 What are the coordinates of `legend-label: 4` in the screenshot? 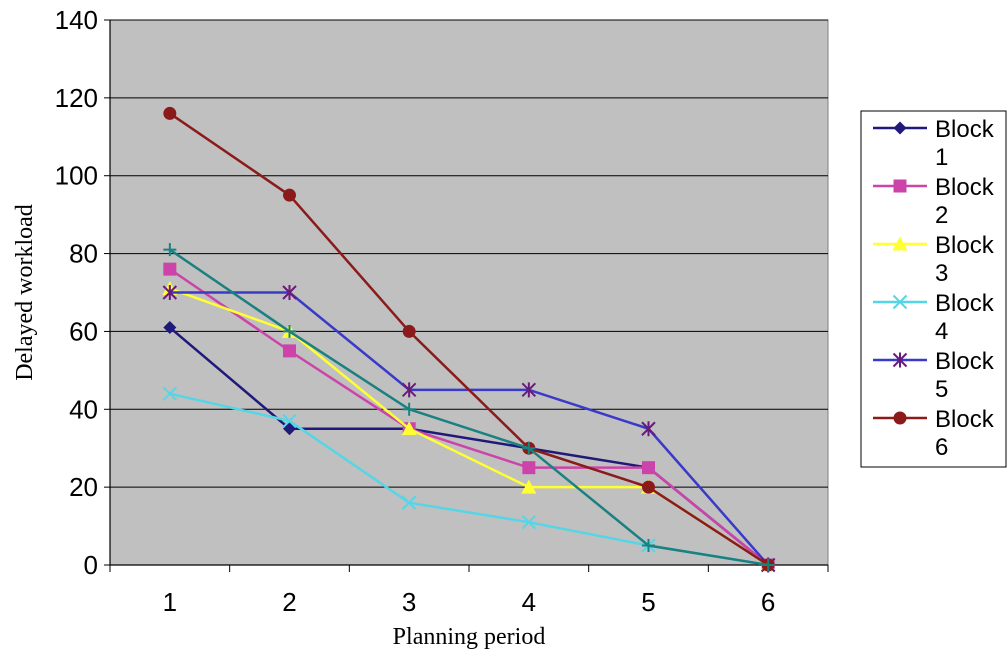 It's located at (941, 331).